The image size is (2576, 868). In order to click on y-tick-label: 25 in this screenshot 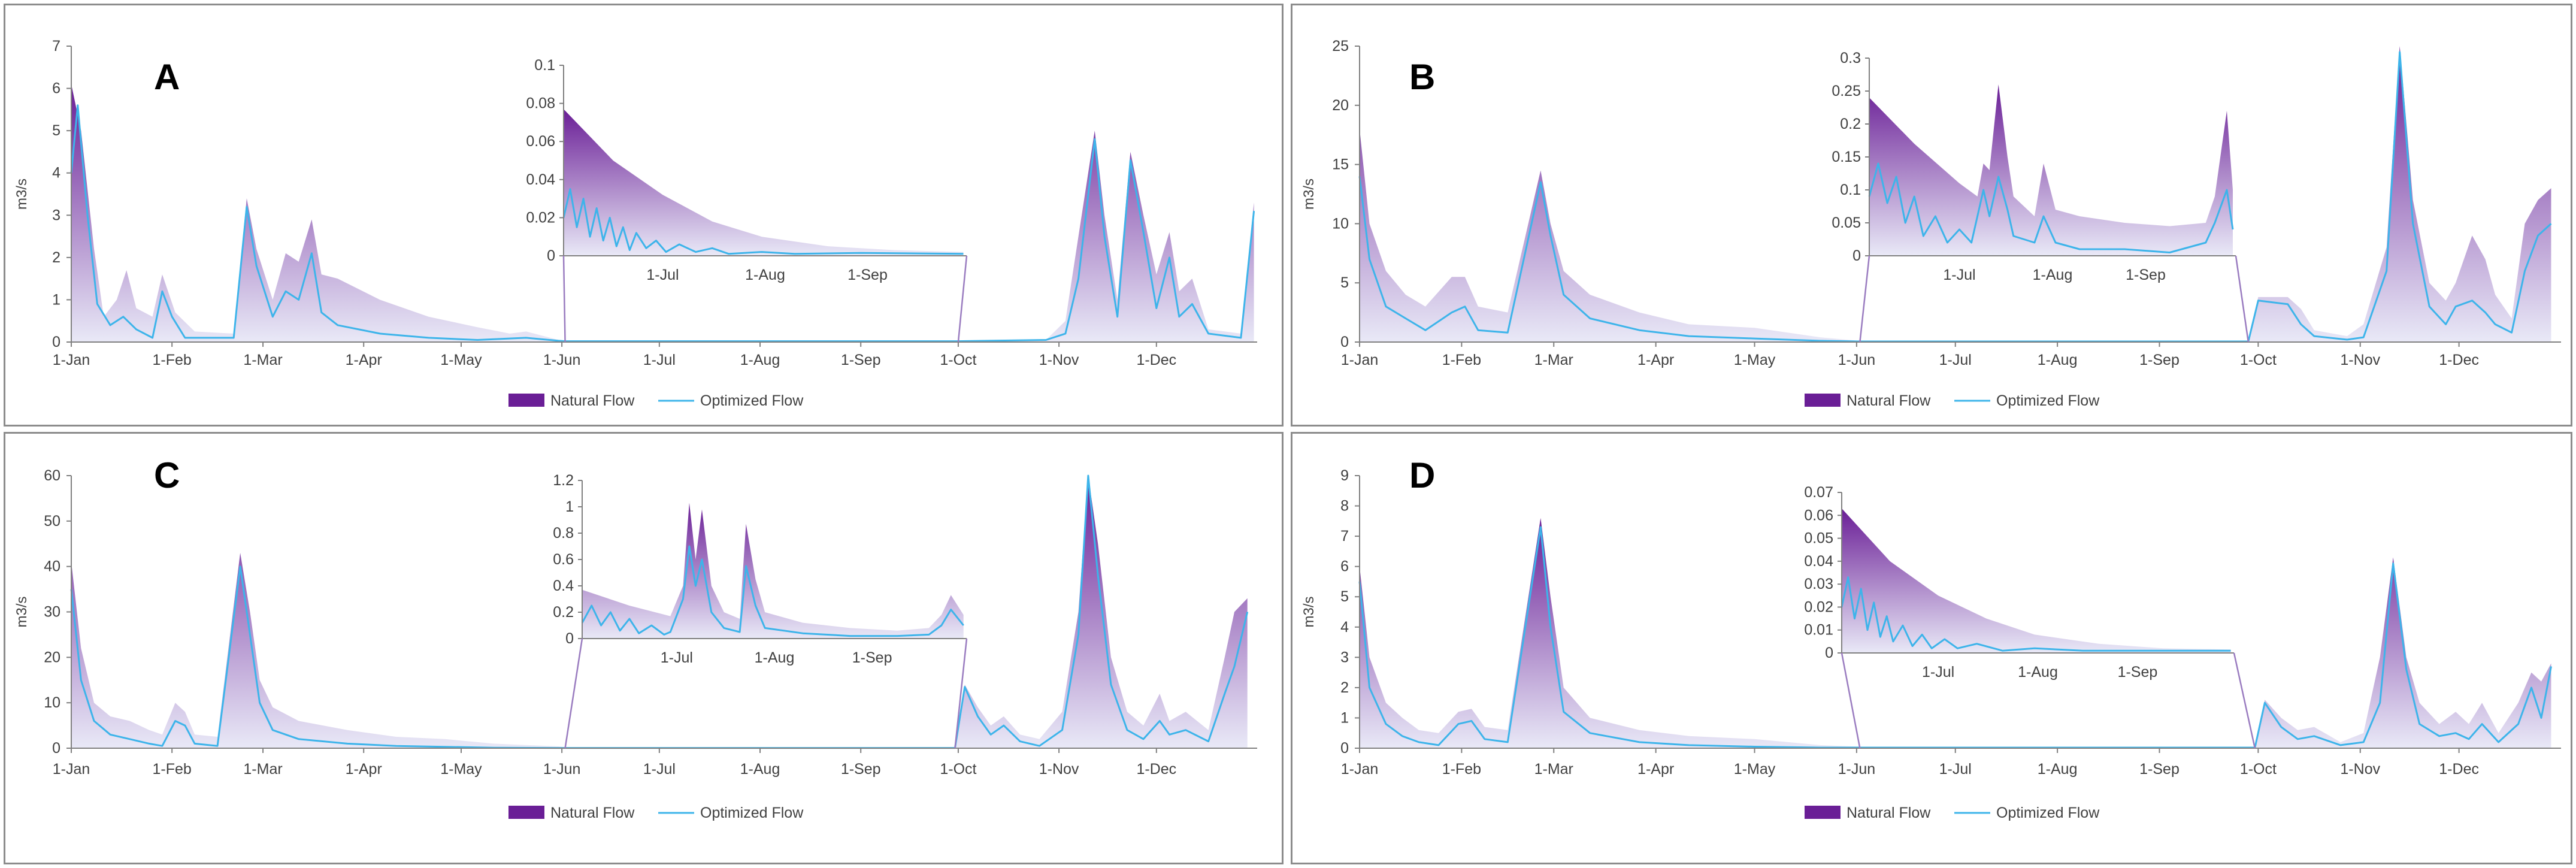, I will do `click(1340, 46)`.